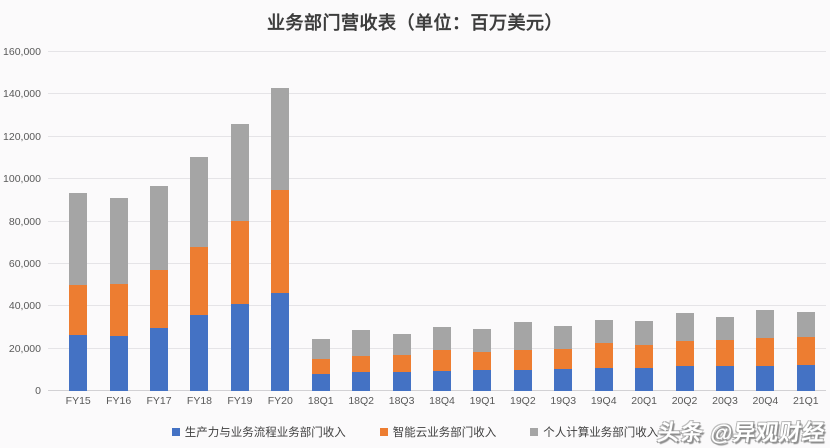  What do you see at coordinates (78, 401) in the screenshot?
I see `x-axis-tick-label: FY15` at bounding box center [78, 401].